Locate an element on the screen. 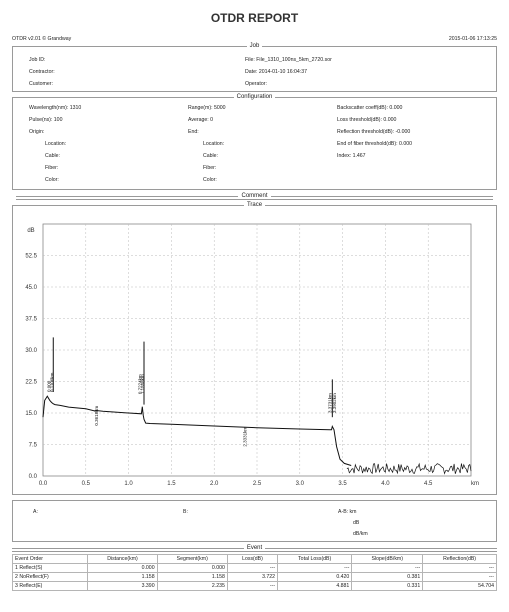 The image size is (509, 612). loss-threshold-field: Loss threshold(dB): 0.000 is located at coordinates (367, 120).